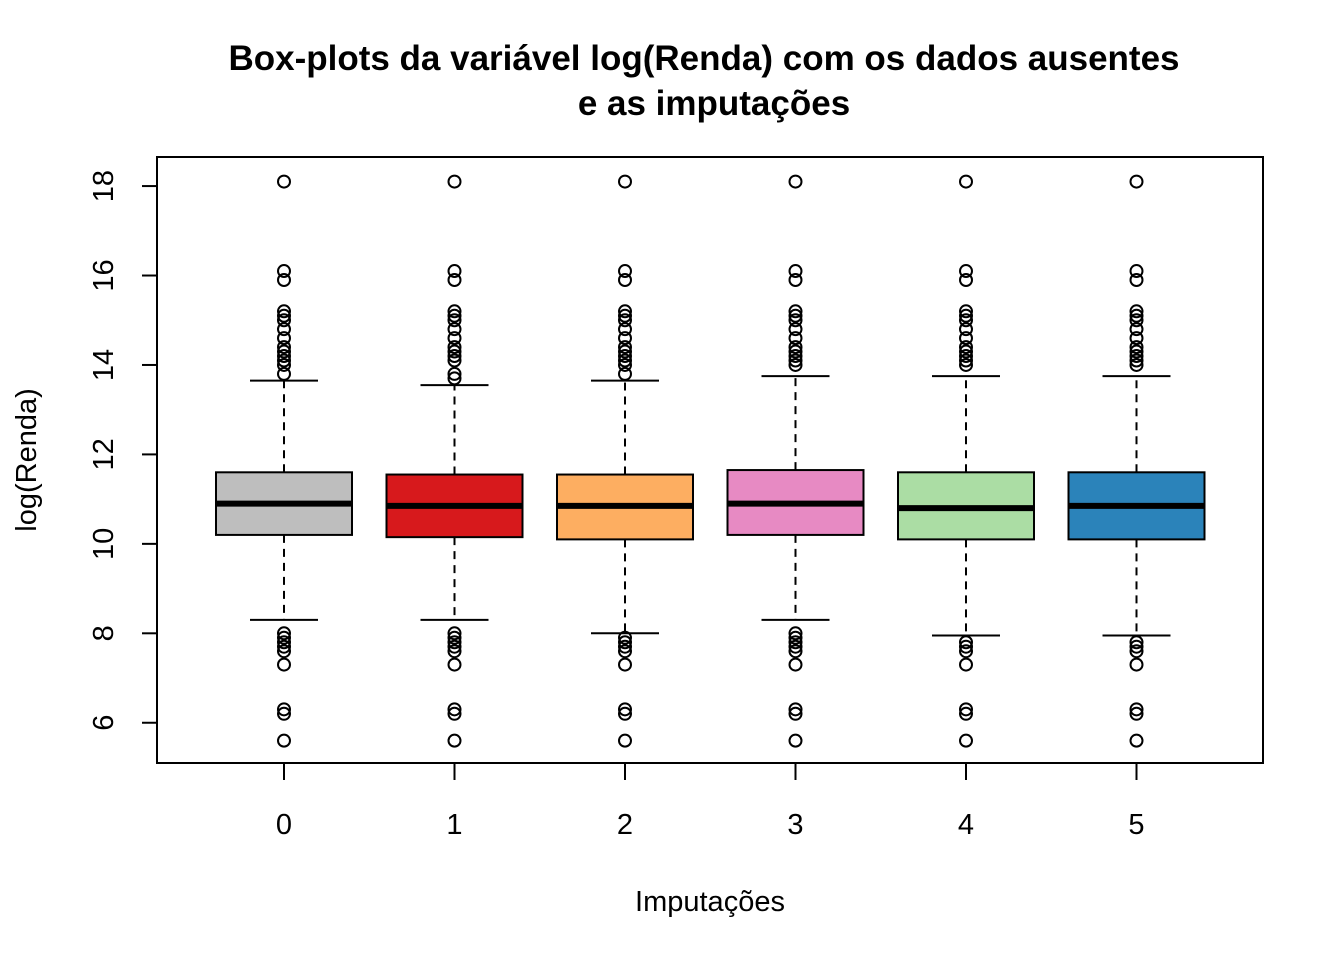 Image resolution: width=1344 pixels, height=960 pixels. Describe the element at coordinates (1136, 825) in the screenshot. I see `x-tick-label: 5` at that location.